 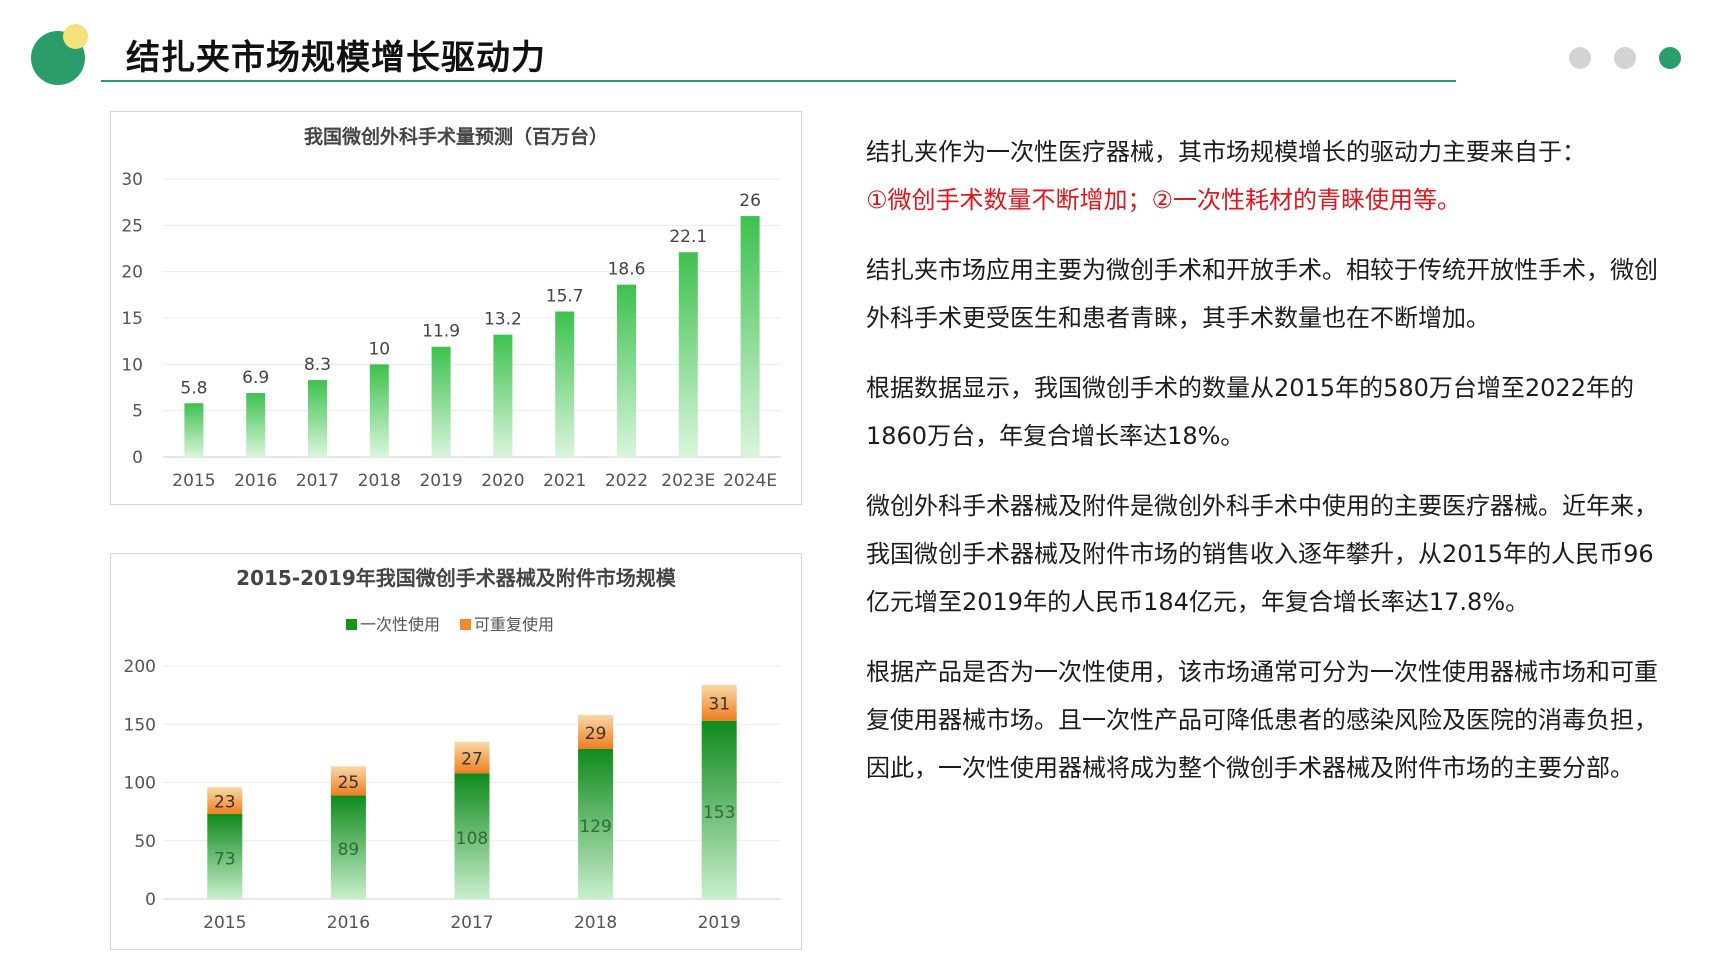 What do you see at coordinates (150, 900) in the screenshot?
I see `chart2-ytick: 0` at bounding box center [150, 900].